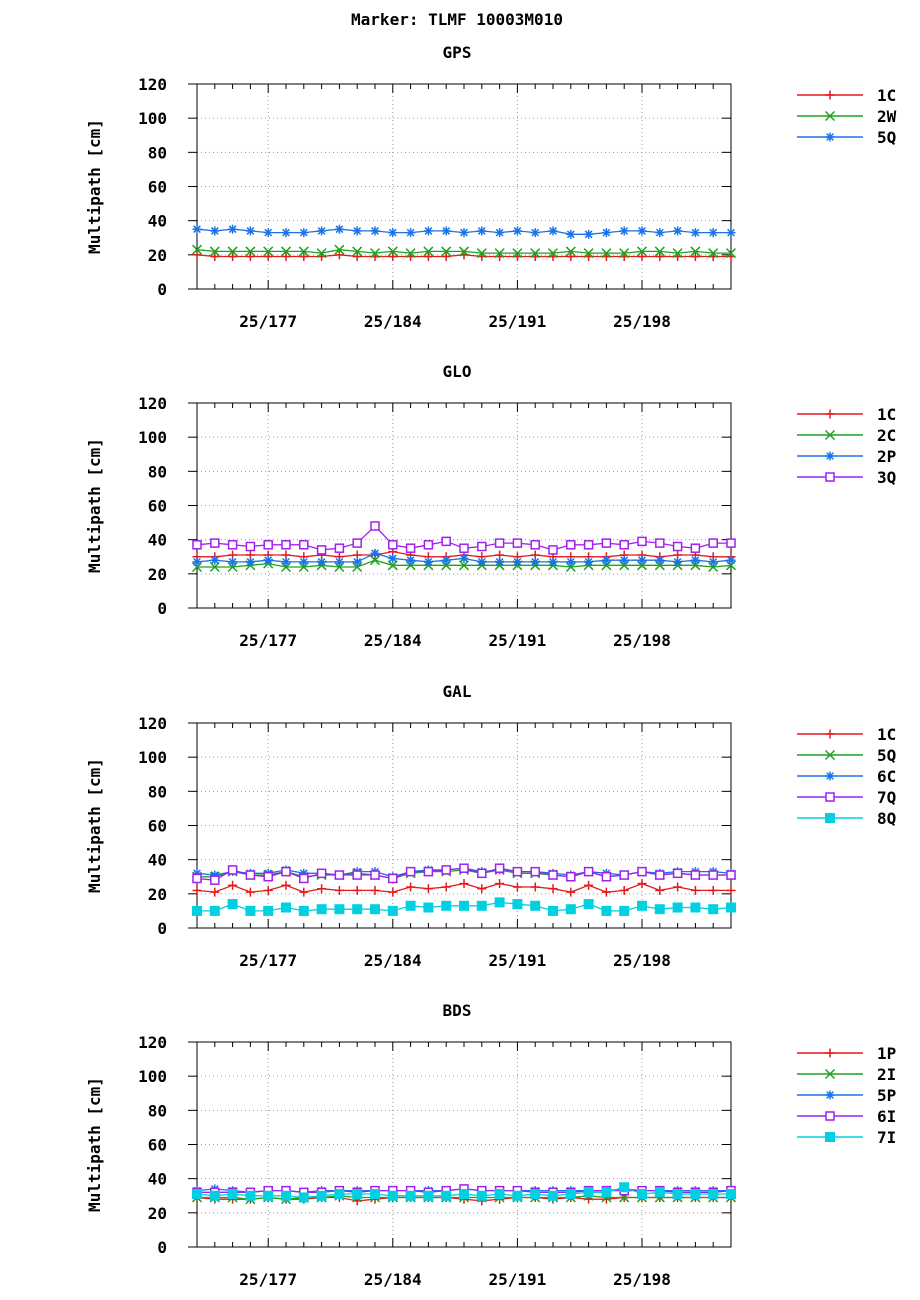 This screenshot has height=1300, width=920. Describe the element at coordinates (464, 874) in the screenshot. I see `series-7q` at that location.